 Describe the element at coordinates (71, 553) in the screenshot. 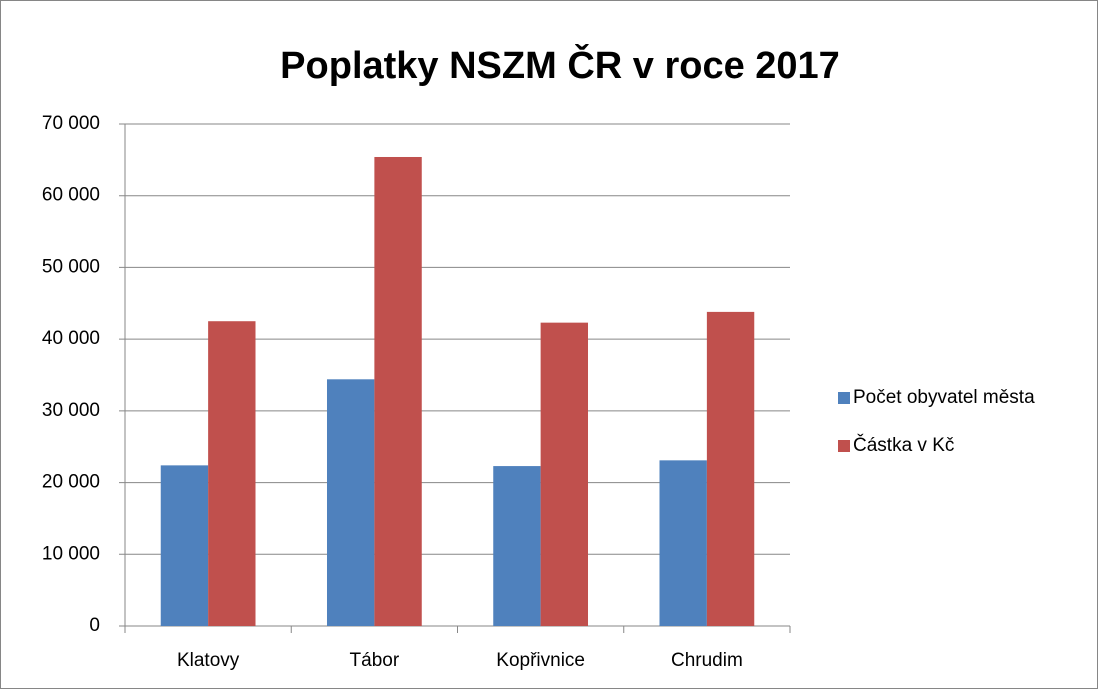

I see `y-tick-label: 10 000` at that location.